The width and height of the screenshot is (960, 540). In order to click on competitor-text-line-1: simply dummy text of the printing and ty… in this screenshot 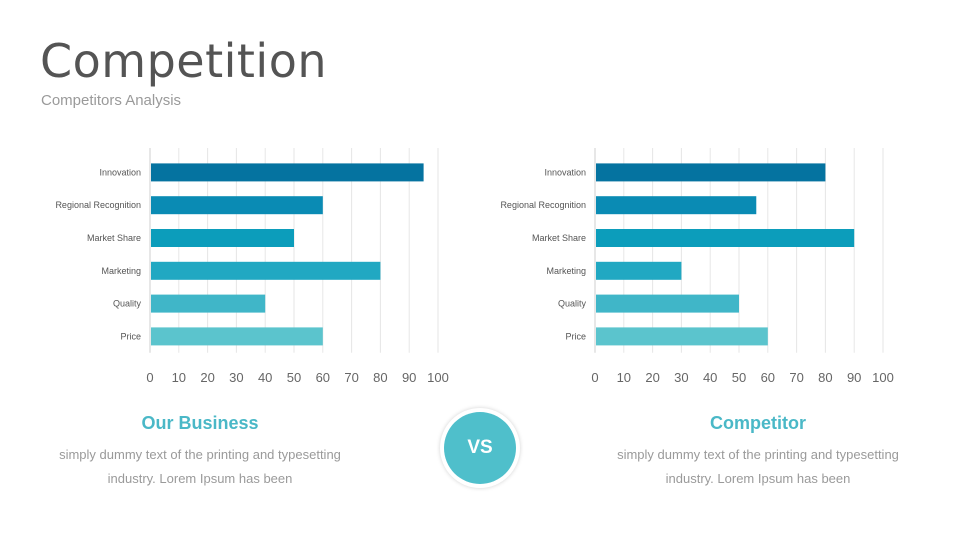, I will do `click(758, 454)`.